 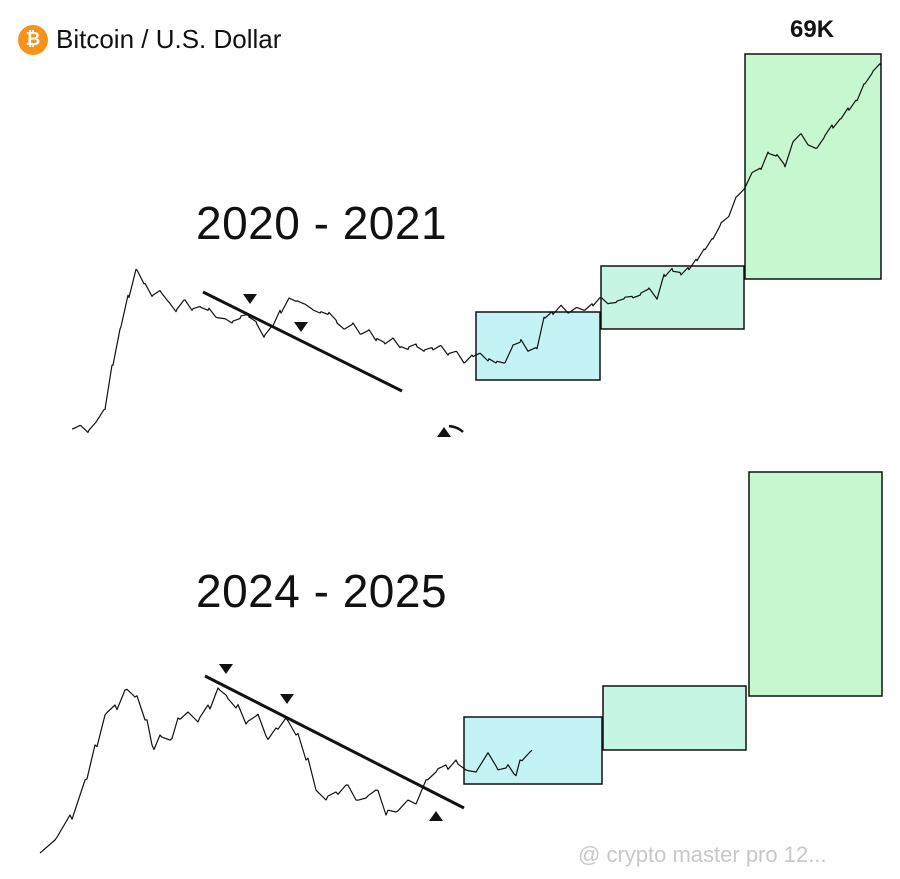 I want to click on pair-title: Bitcoin / U.S. Dollar, so click(x=169, y=39).